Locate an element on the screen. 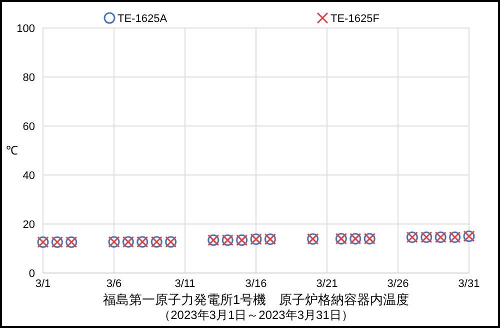  y-axis-title: ℃ is located at coordinates (12, 151).